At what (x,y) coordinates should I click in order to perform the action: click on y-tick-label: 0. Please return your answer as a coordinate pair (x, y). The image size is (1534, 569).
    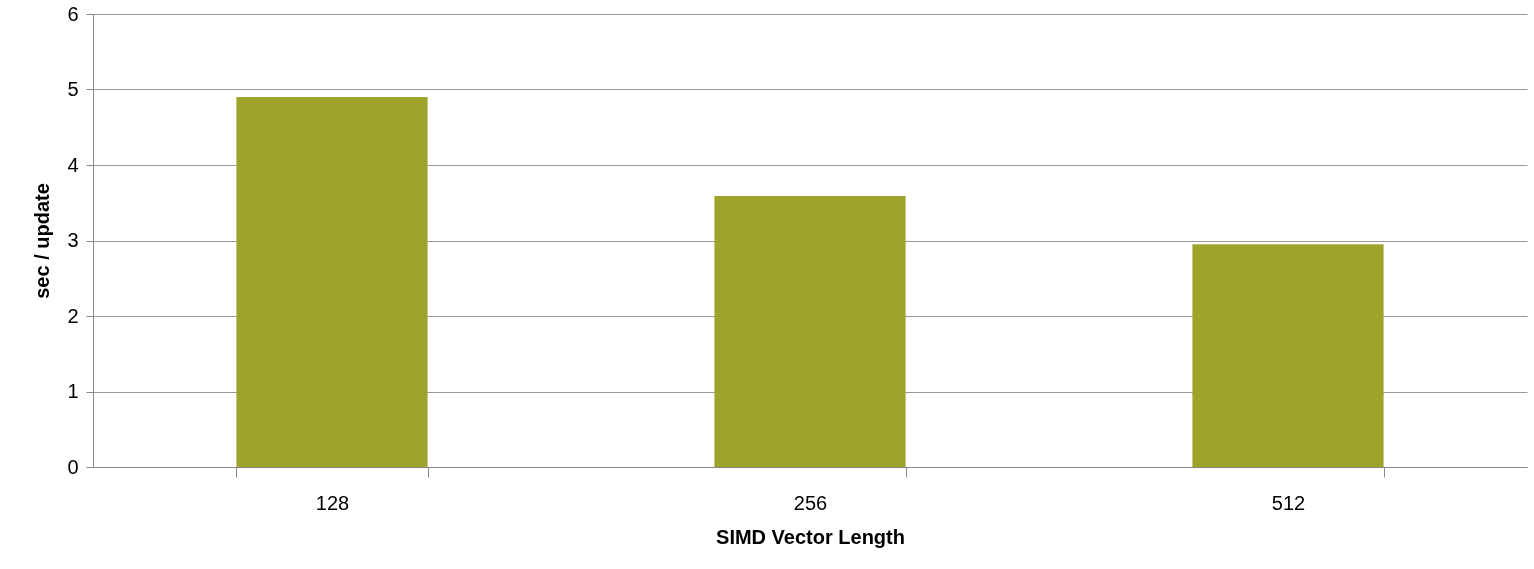
    Looking at the image, I should click on (73, 466).